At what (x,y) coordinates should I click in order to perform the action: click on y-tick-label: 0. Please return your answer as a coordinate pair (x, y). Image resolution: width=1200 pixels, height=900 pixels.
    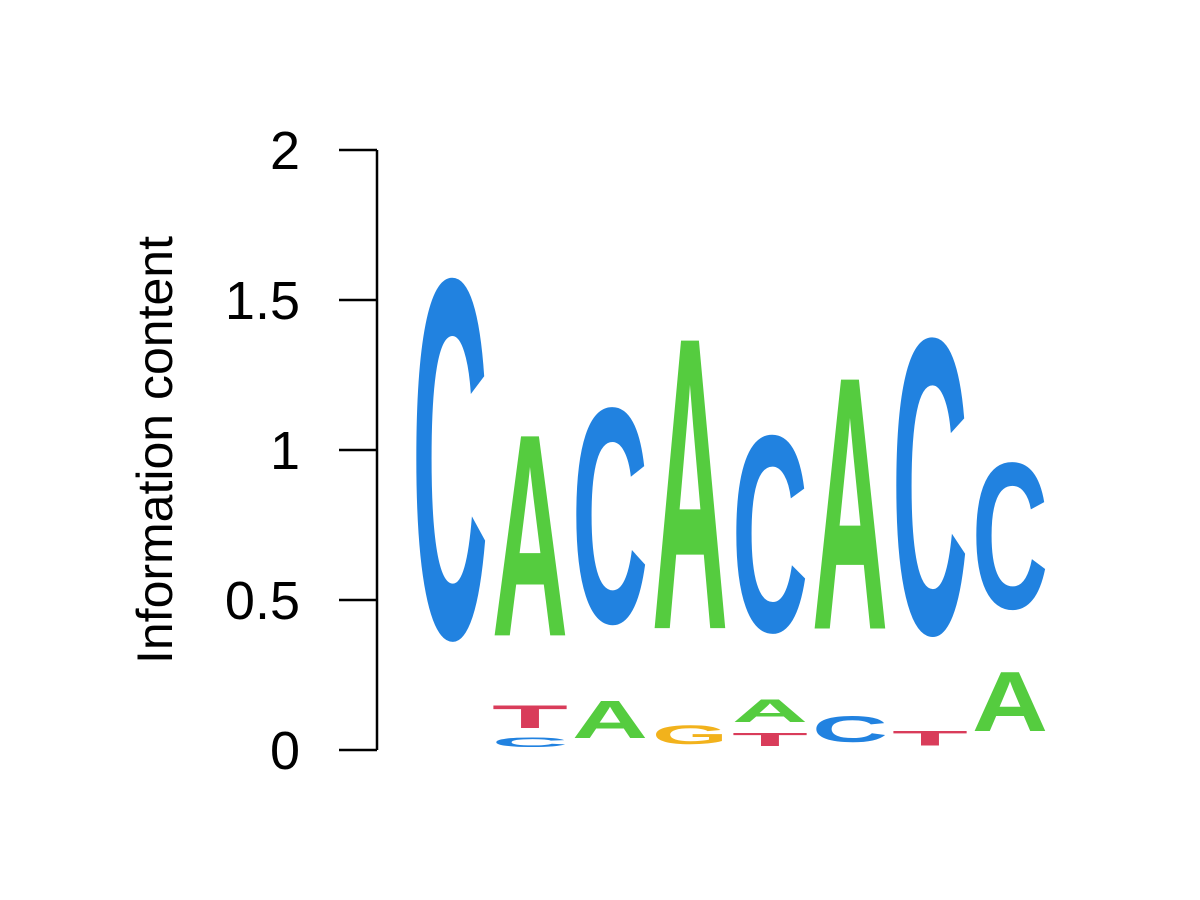
    Looking at the image, I should click on (285, 751).